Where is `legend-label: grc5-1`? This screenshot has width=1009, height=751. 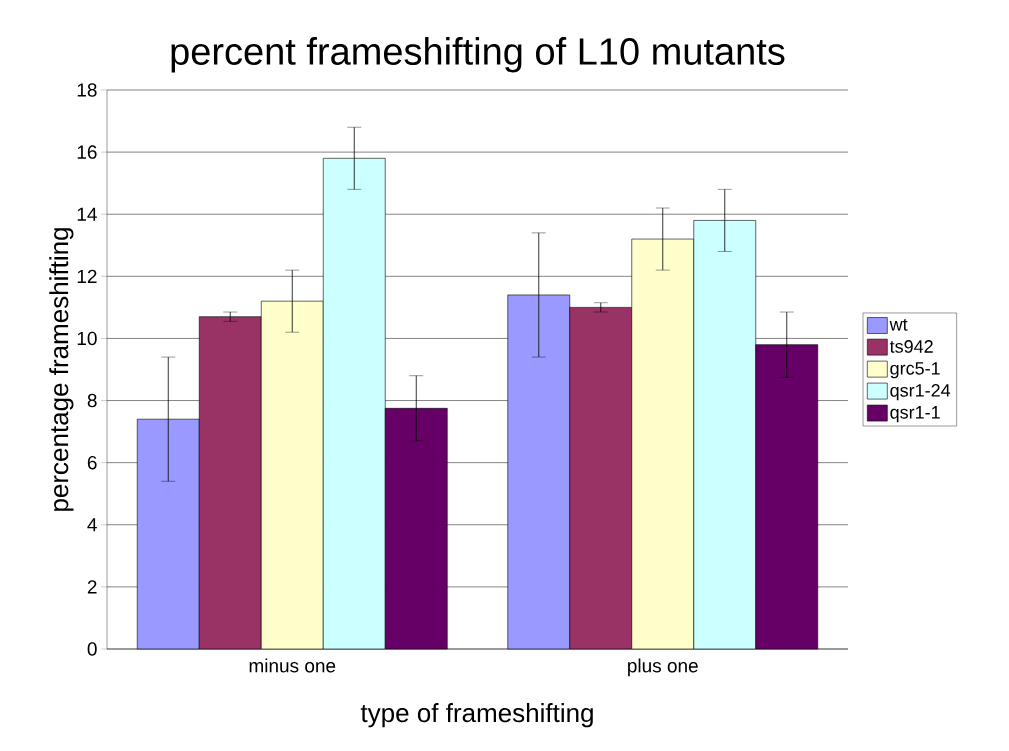
legend-label: grc5-1 is located at coordinates (915, 370).